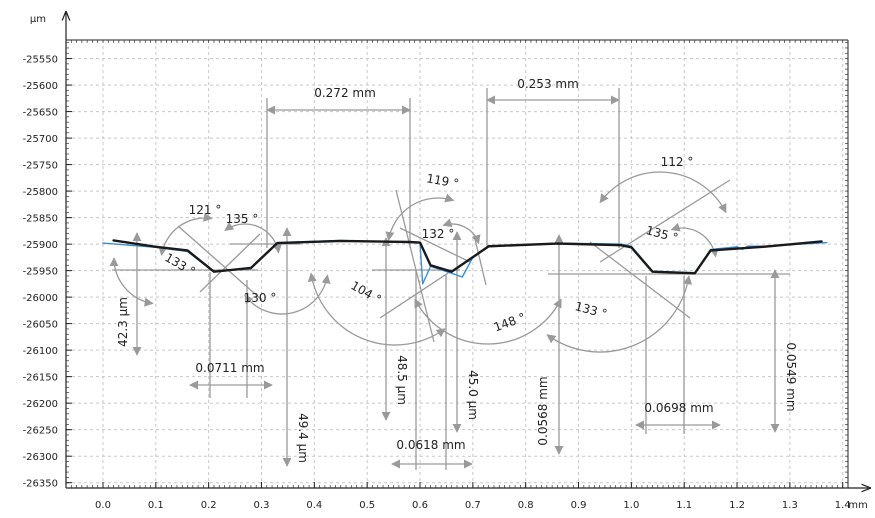  Describe the element at coordinates (40, 378) in the screenshot. I see `y-tick-label: -26150` at that location.